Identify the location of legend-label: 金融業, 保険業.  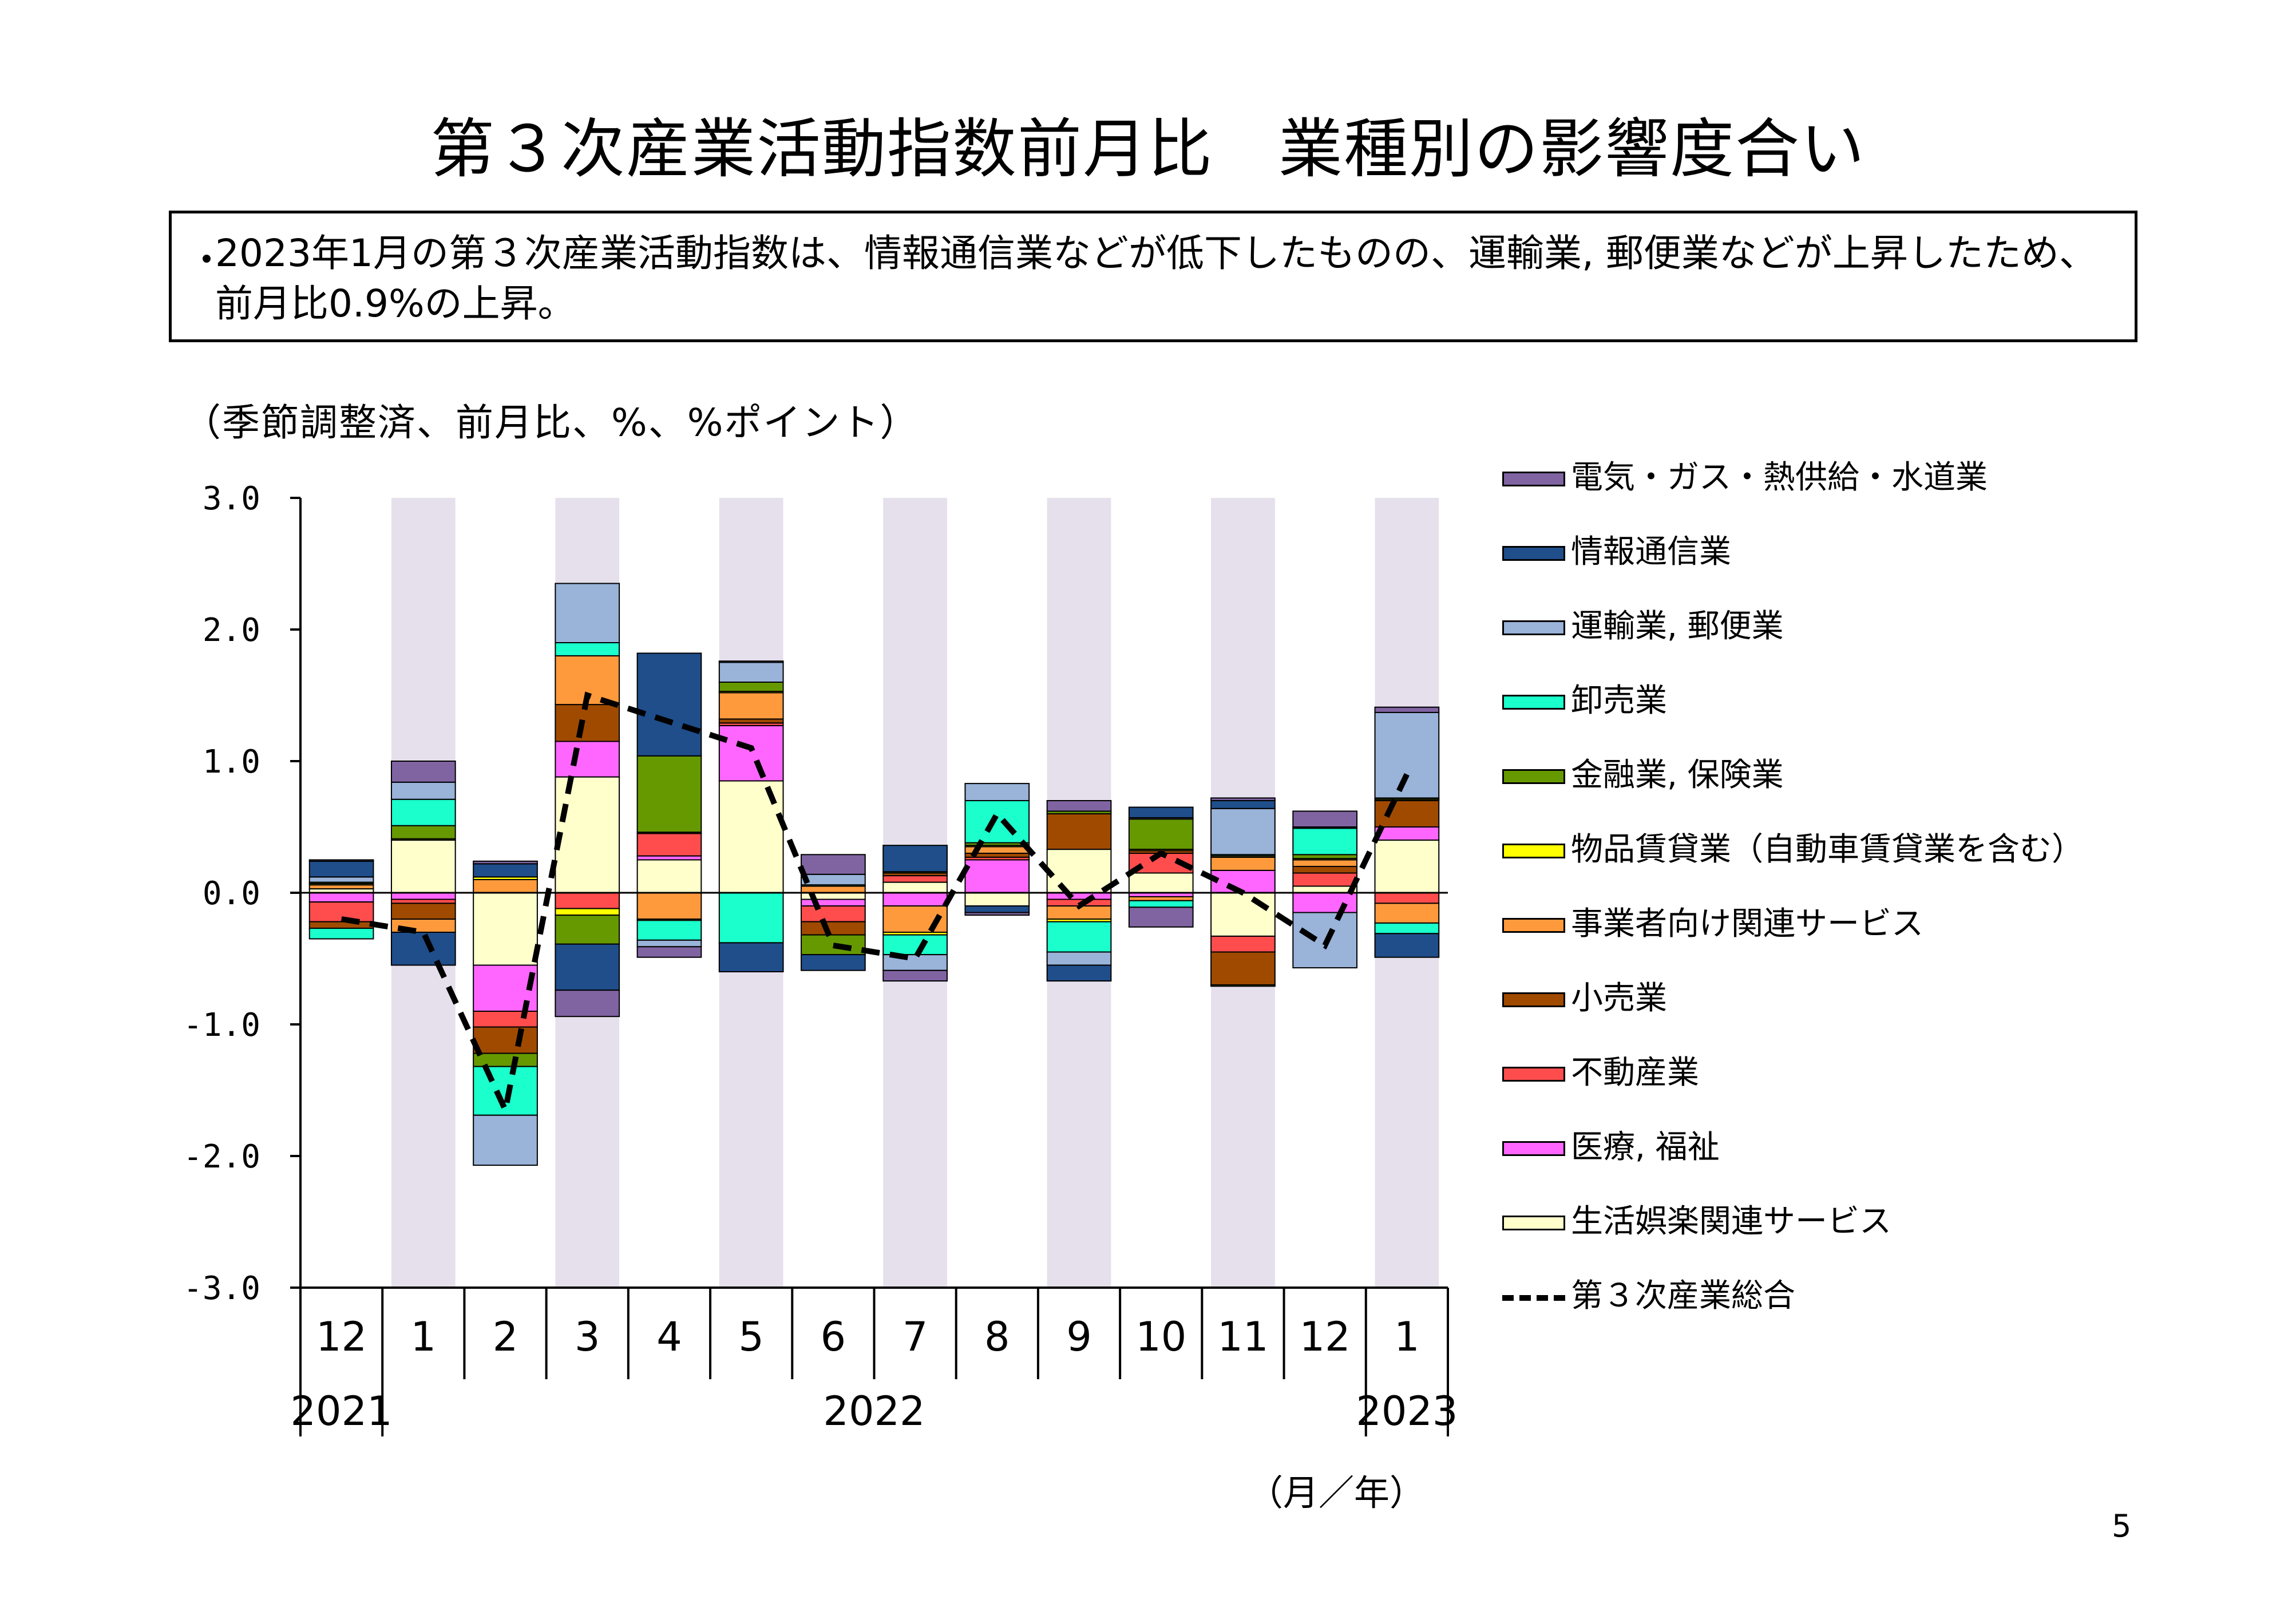
(1677, 776).